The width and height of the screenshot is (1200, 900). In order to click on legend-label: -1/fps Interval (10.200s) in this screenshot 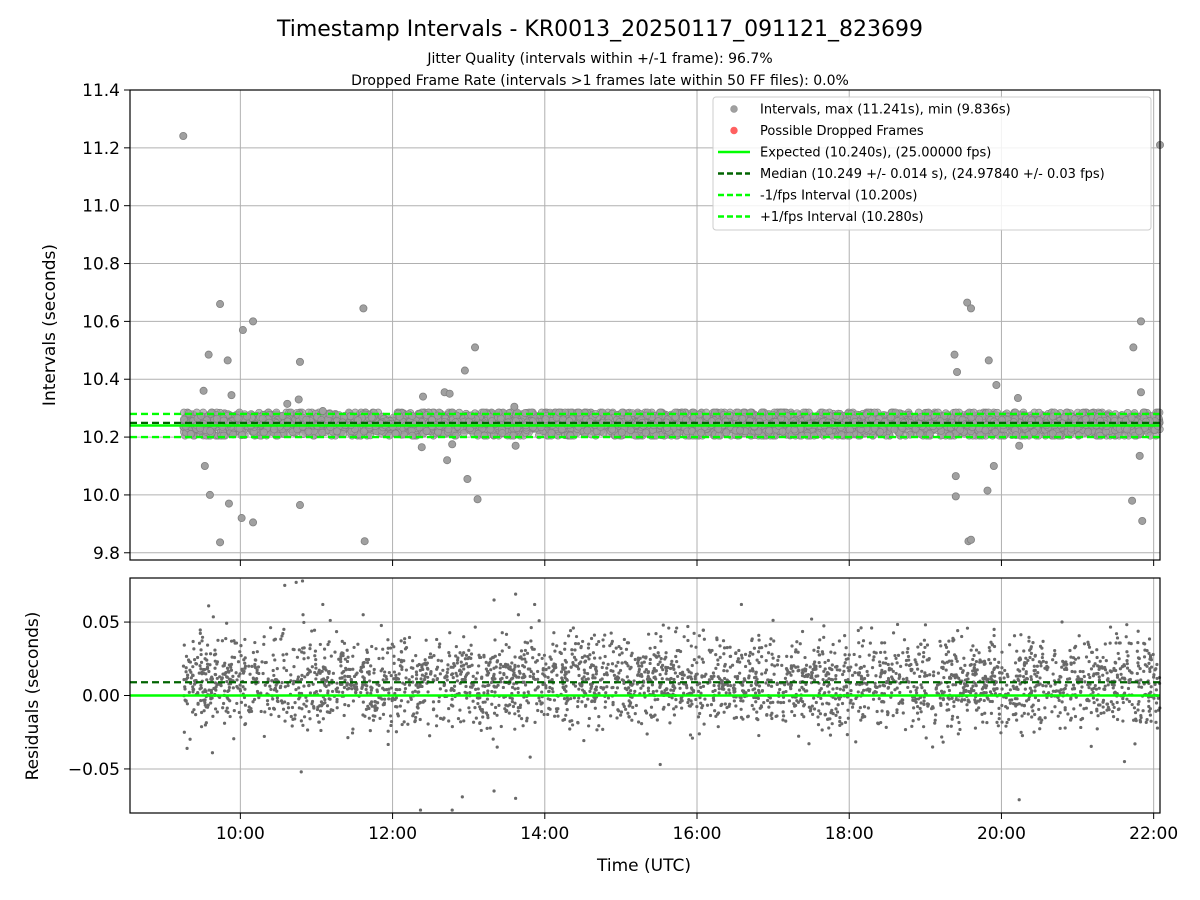, I will do `click(838, 196)`.